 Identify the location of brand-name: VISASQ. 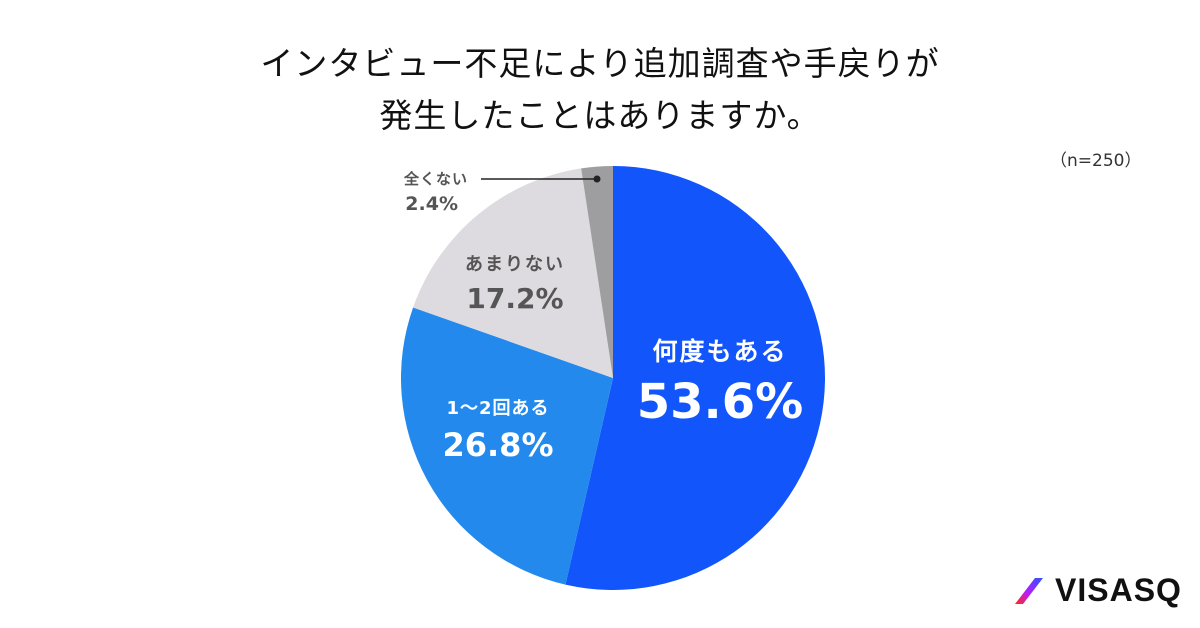
(1118, 590).